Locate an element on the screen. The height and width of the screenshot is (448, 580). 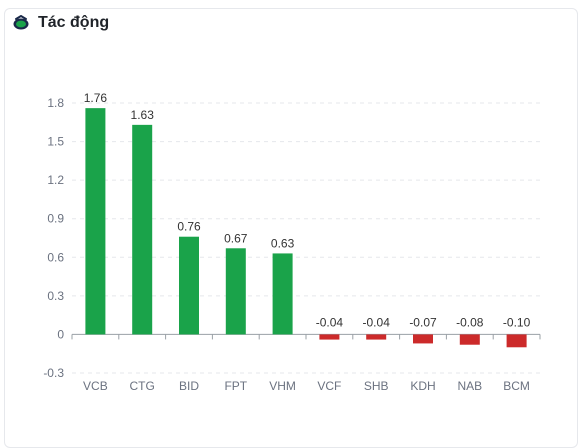
x-tick-label: VCF is located at coordinates (329, 386).